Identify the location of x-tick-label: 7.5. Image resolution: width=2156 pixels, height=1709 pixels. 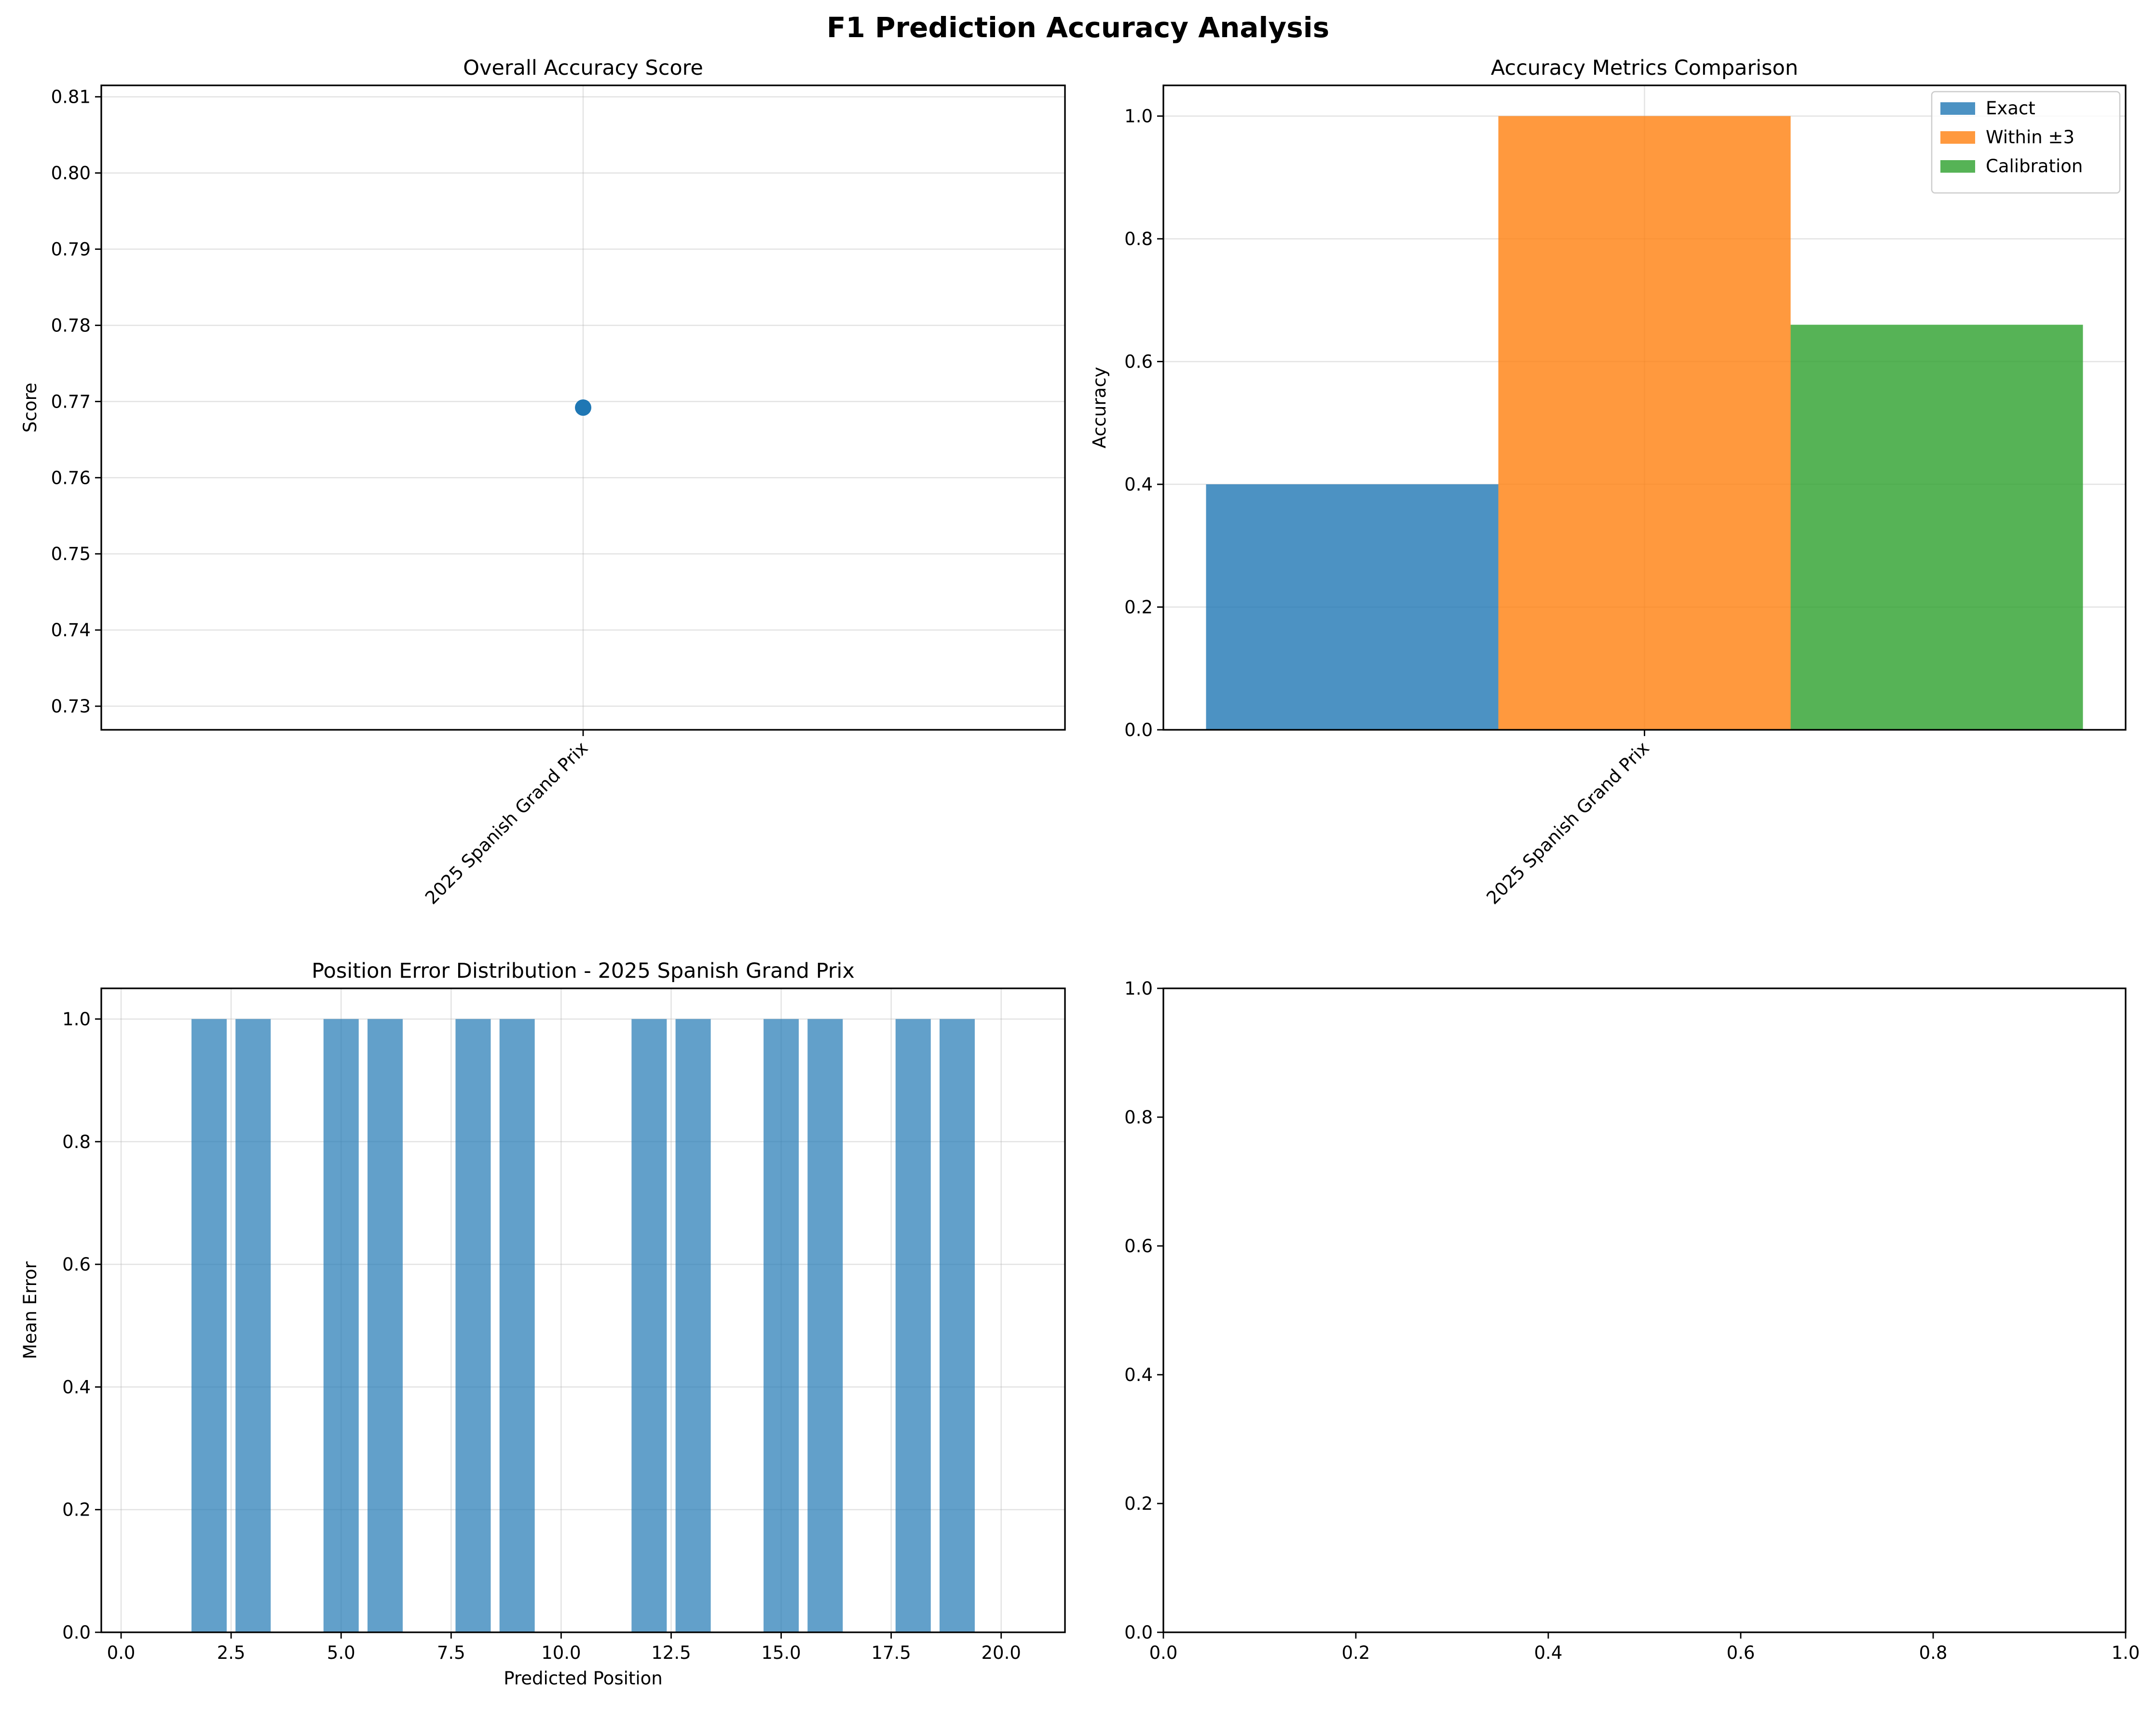
(451, 1652).